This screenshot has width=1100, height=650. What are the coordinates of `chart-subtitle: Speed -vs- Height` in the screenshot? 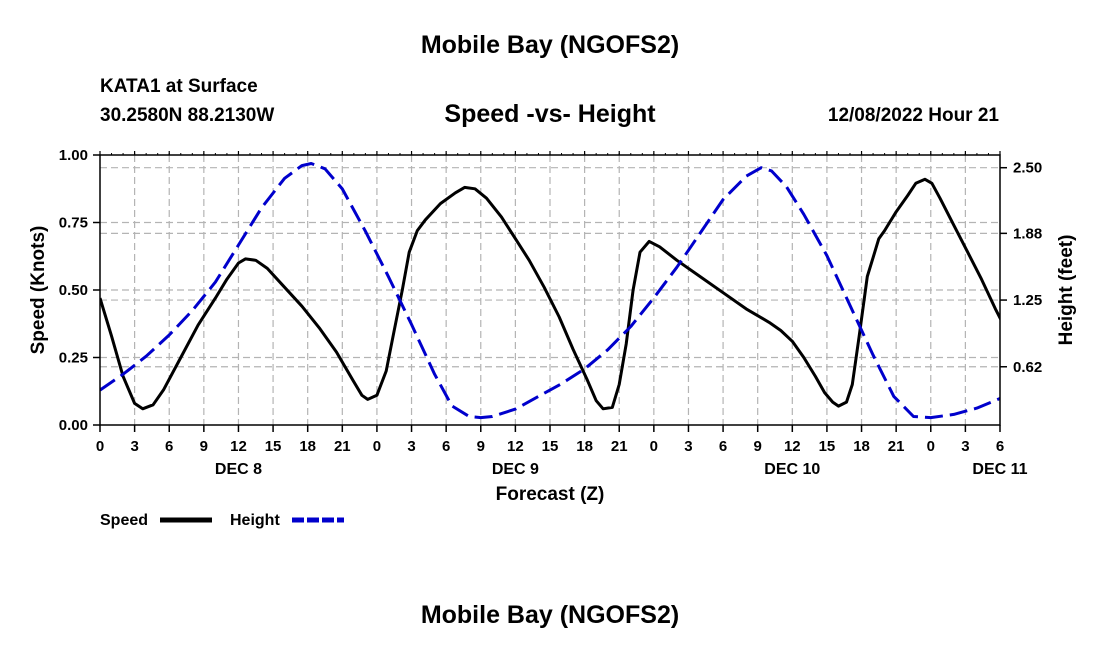 It's located at (550, 114).